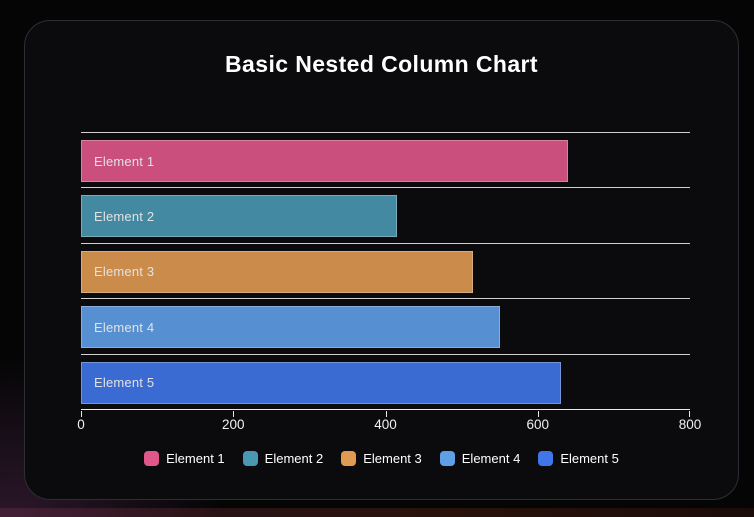 This screenshot has height=517, width=754. What do you see at coordinates (124, 383) in the screenshot?
I see `bar-label: Element 5` at bounding box center [124, 383].